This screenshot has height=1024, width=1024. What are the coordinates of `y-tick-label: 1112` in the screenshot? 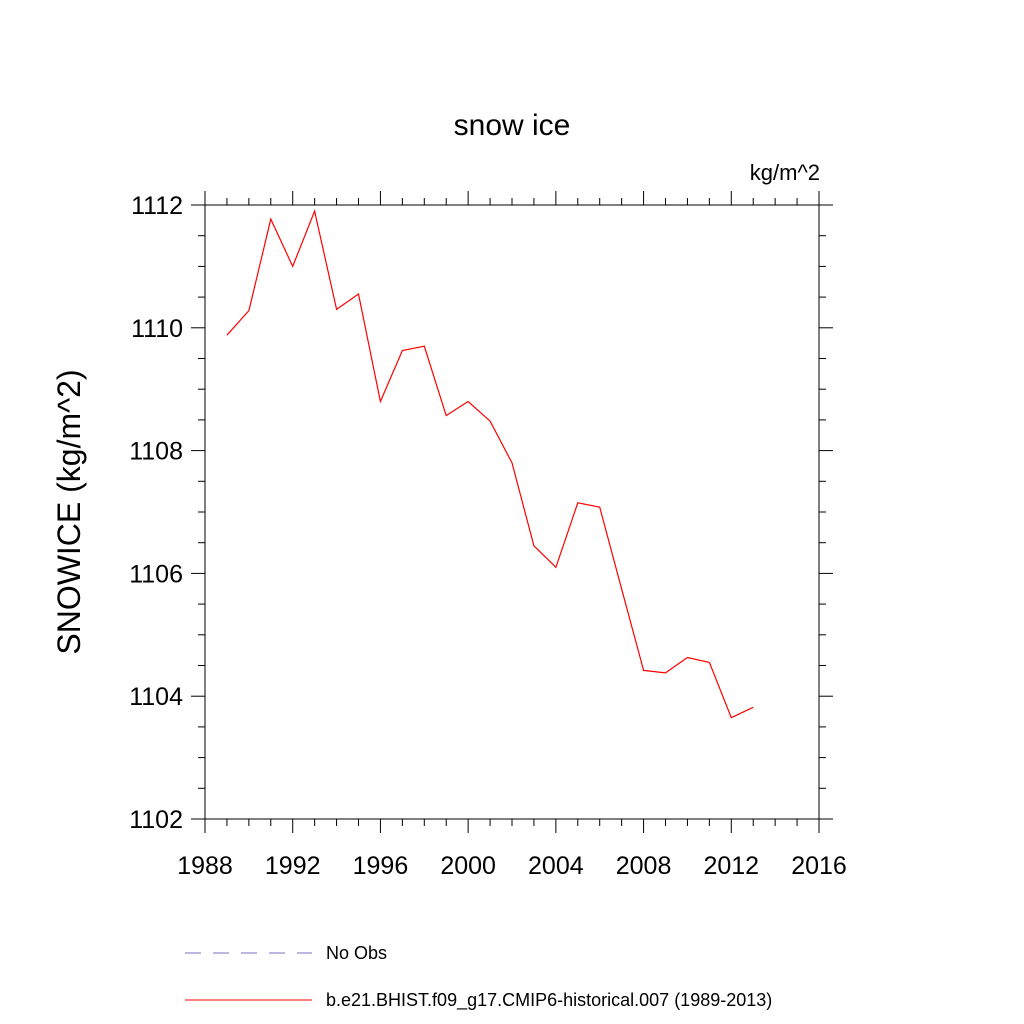 It's located at (157, 206).